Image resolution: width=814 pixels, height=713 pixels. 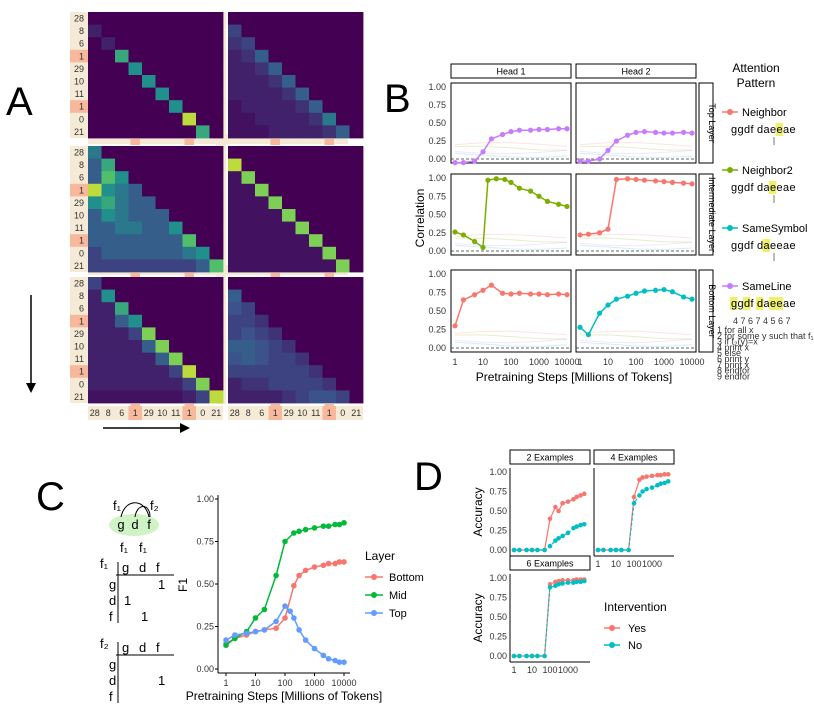 I want to click on code-line: 6 print y, so click(x=733, y=359).